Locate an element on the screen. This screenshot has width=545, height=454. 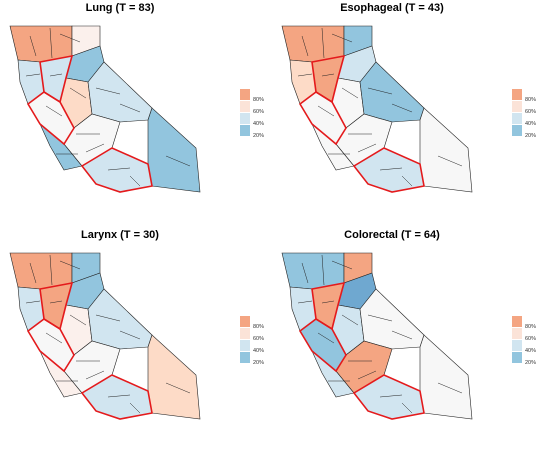
panel-title: Colorectal (T = 64) is located at coordinates (392, 235).